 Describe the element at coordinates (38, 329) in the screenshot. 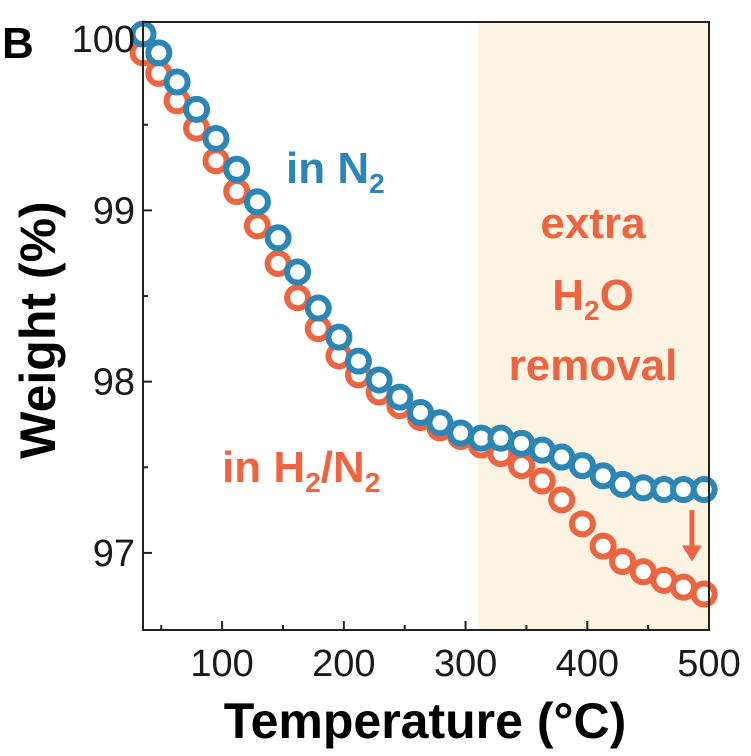

I see `y-axis-title: Weight (%)` at that location.